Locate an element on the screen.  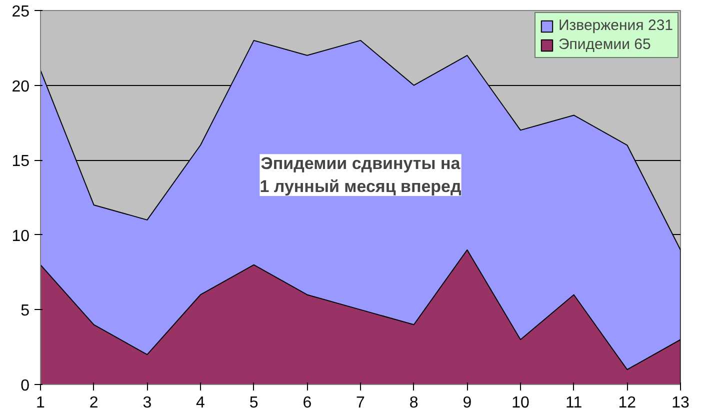
x-tick-label: 8 is located at coordinates (413, 403).